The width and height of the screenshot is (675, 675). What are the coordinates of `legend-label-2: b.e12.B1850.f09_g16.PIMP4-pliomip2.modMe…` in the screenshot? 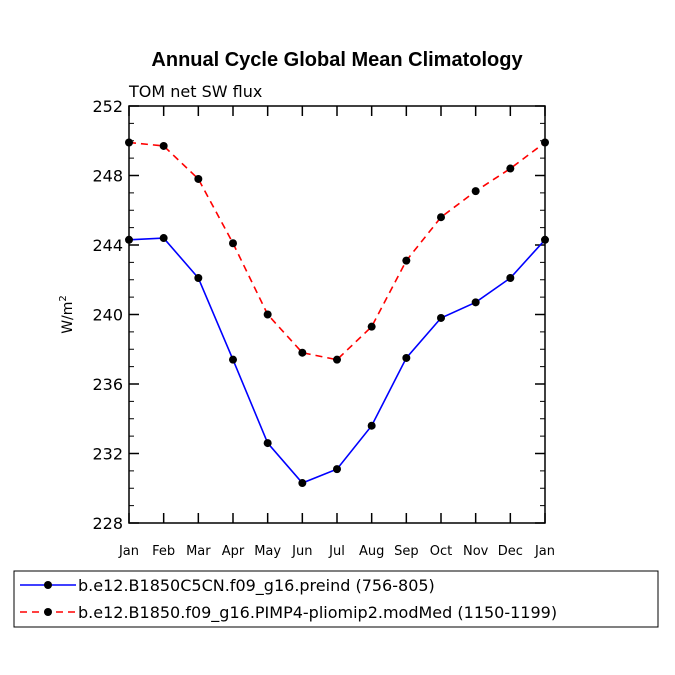 It's located at (317, 613).